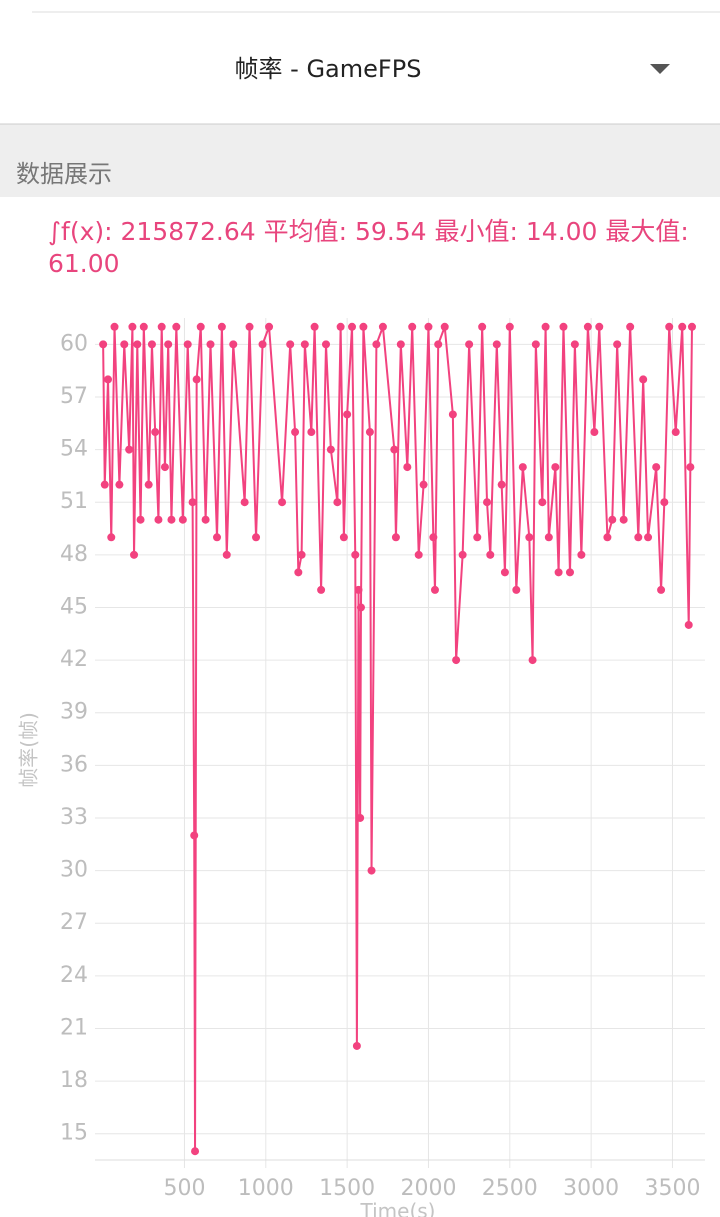 The height and width of the screenshot is (1217, 720). What do you see at coordinates (266, 1188) in the screenshot?
I see `x-tick-label: 1000` at bounding box center [266, 1188].